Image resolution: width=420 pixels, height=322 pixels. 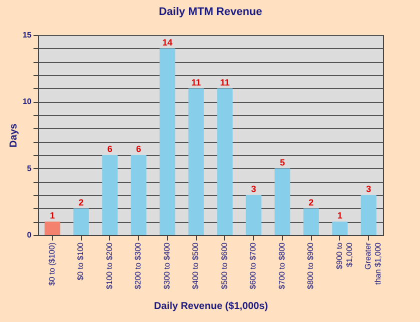 I want to click on y-tick-label: 15, so click(x=27, y=35).